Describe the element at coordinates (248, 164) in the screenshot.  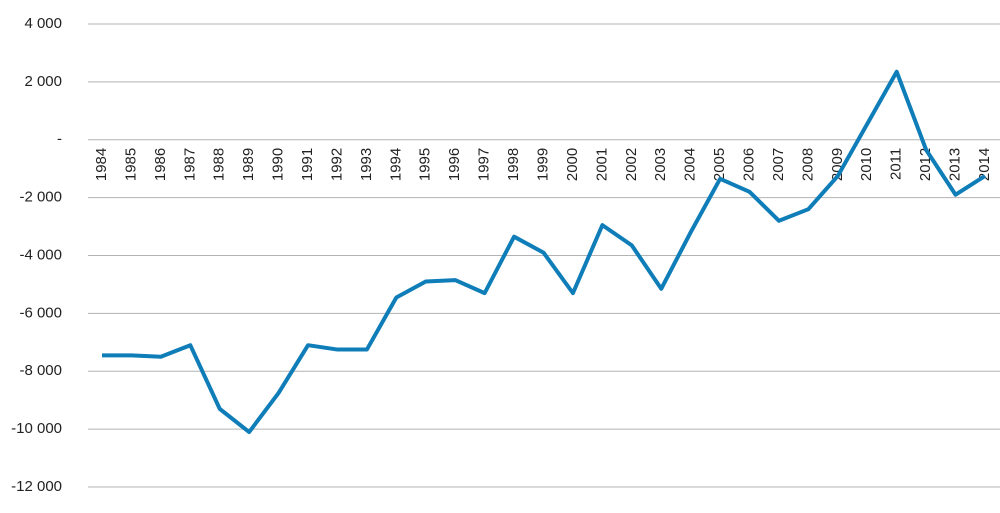
I see `x-tick-label: 1989` at that location.